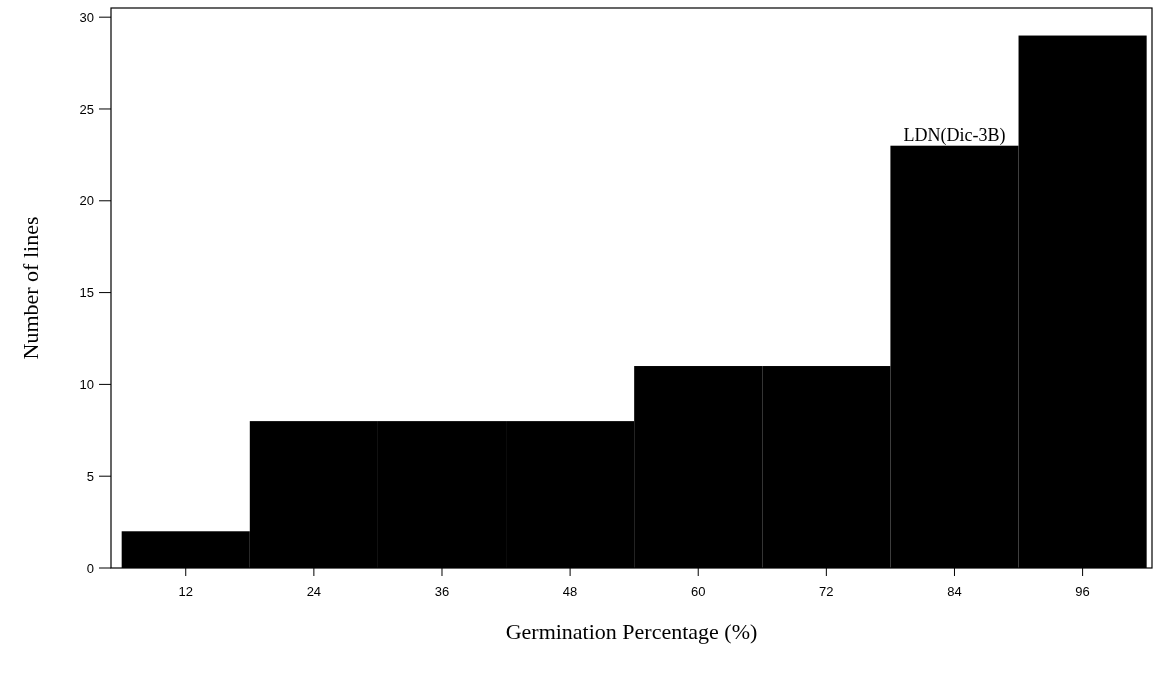 The height and width of the screenshot is (679, 1154). What do you see at coordinates (86, 17) in the screenshot?
I see `y-tick-label: 30` at bounding box center [86, 17].